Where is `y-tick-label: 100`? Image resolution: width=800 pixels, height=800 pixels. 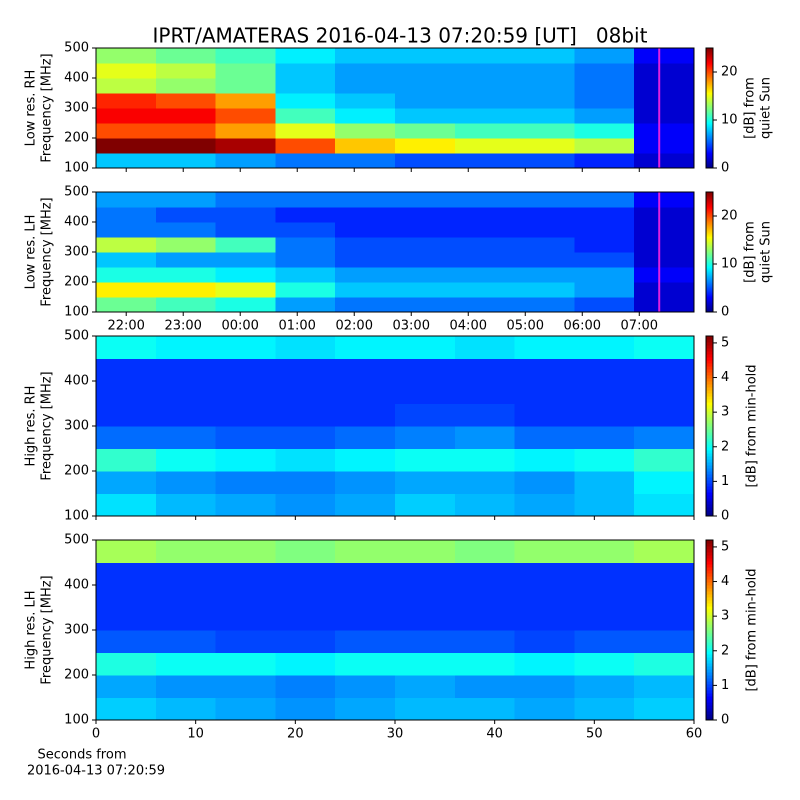
y-tick-label: 100 is located at coordinates (76, 168).